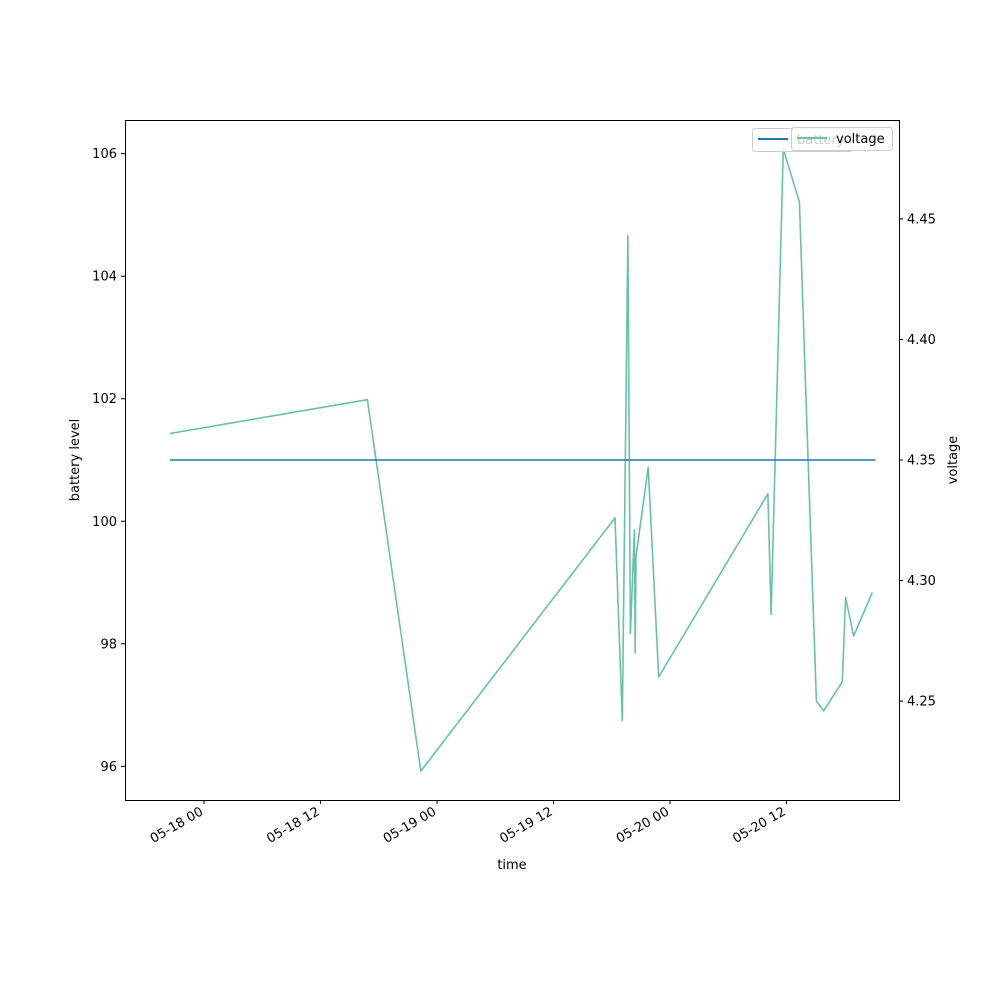 Image resolution: width=1000 pixels, height=1000 pixels. Describe the element at coordinates (108, 644) in the screenshot. I see `left-tick-label-98: 98` at that location.